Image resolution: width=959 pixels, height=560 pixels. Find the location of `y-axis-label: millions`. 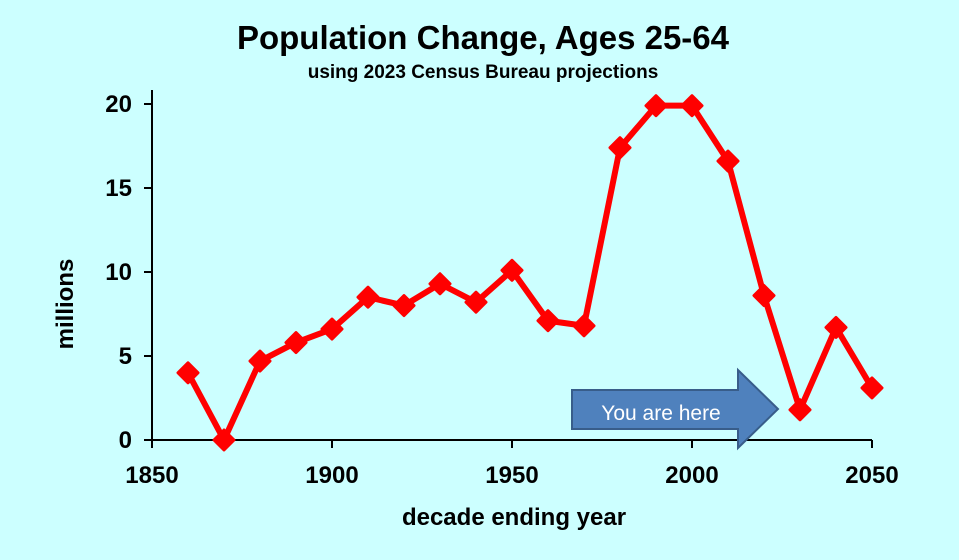

y-axis-label: millions is located at coordinates (65, 304).